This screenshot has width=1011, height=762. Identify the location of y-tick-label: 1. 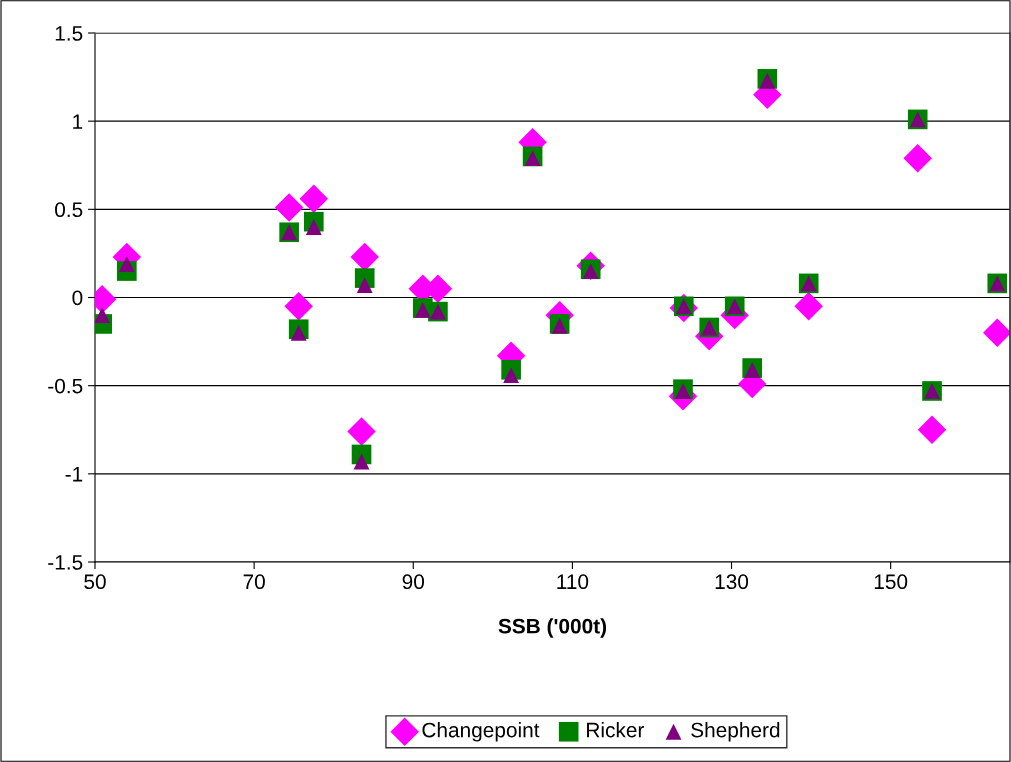
(78, 121).